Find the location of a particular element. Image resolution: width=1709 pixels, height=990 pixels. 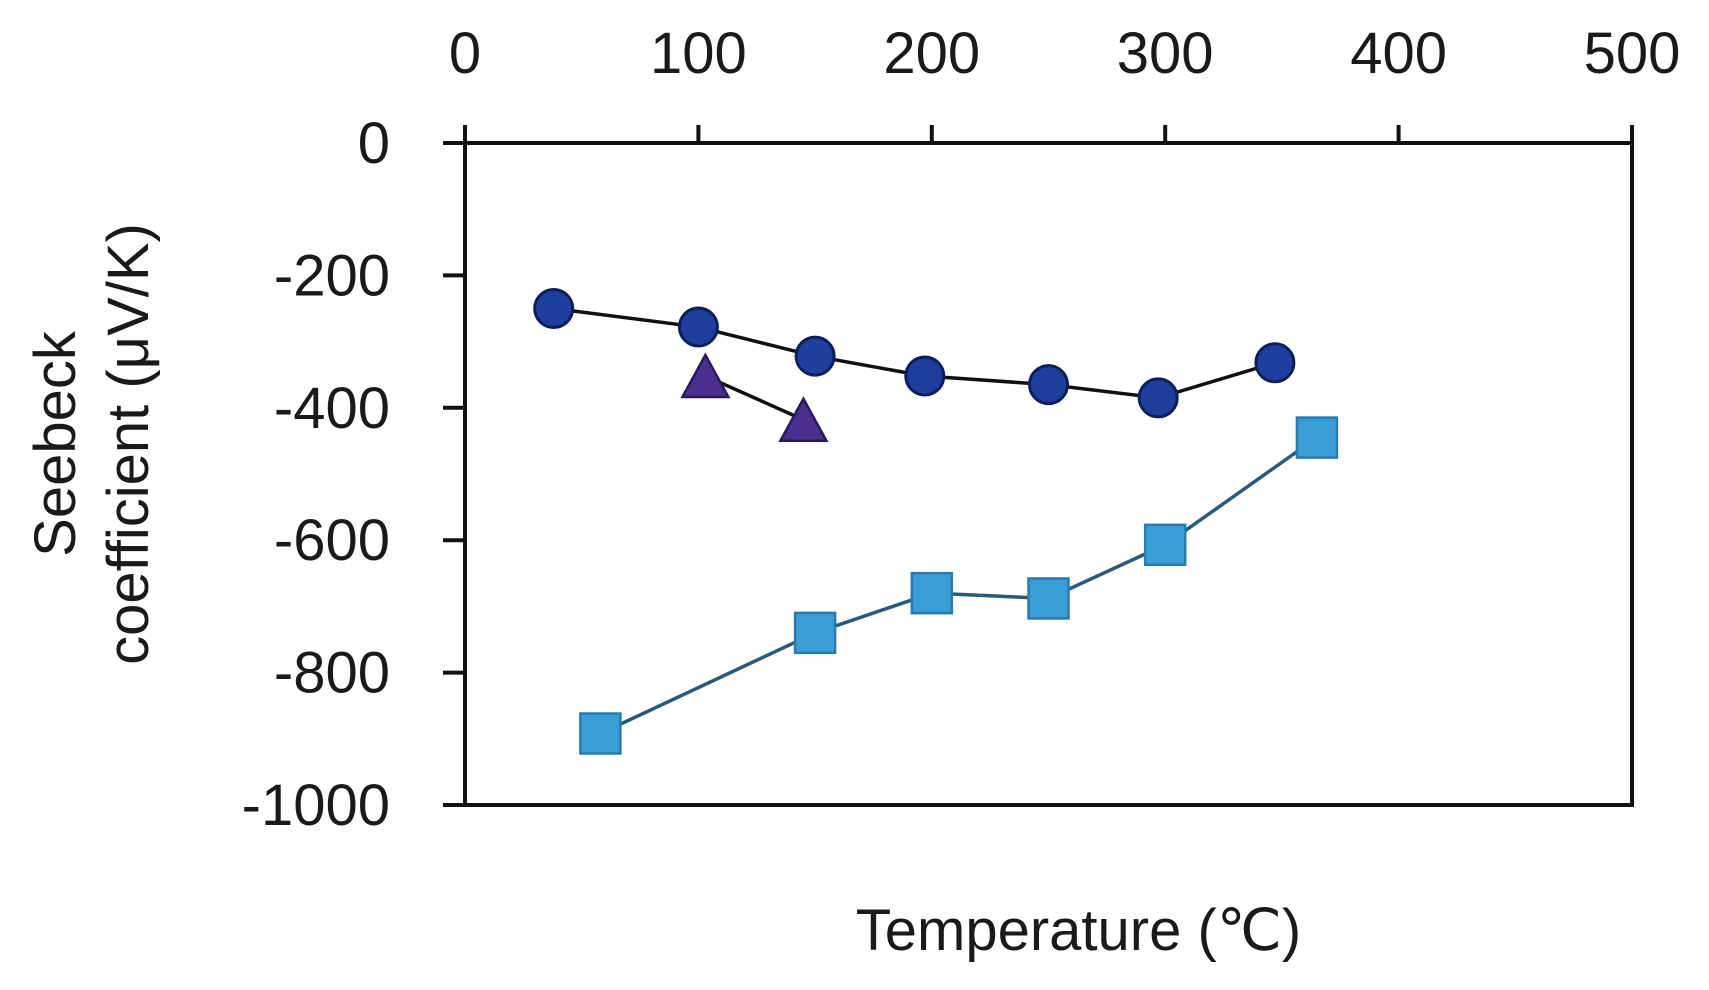

y-tick-label: -1000 is located at coordinates (316, 805).